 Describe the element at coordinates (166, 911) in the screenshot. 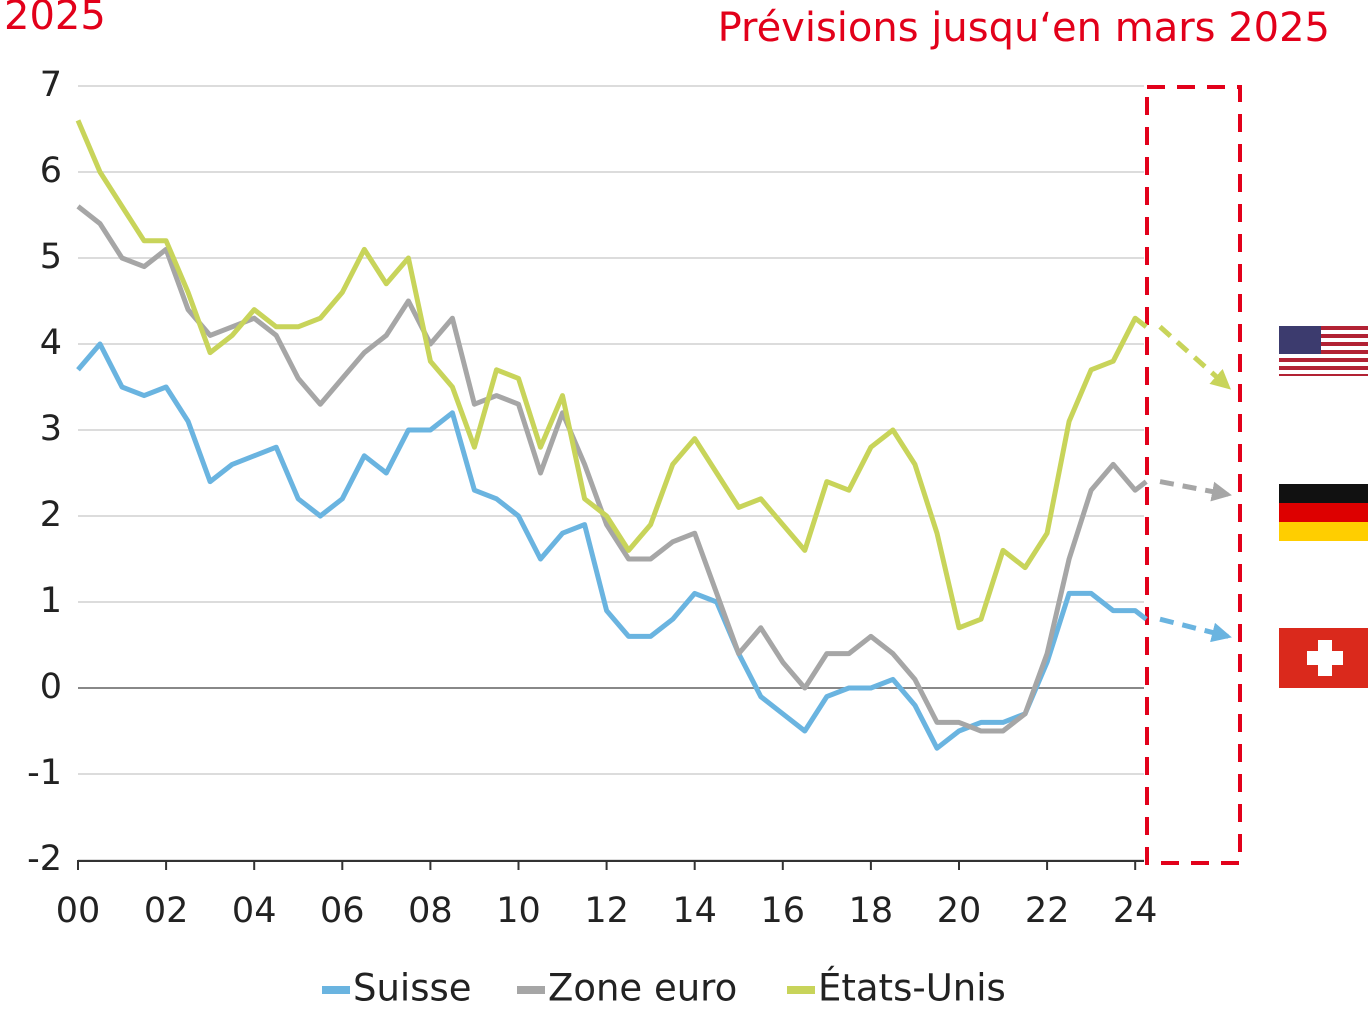

I see `x-tick-label: 02` at that location.